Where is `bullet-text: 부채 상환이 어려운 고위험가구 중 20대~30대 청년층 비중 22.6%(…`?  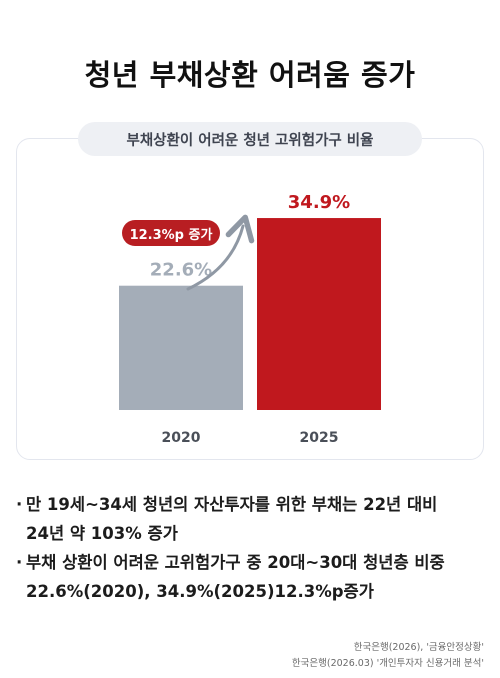
bullet-text: 부채 상환이 어려운 고위험가구 중 20대~30대 청년층 비중 22.6%(… is located at coordinates (235, 577).